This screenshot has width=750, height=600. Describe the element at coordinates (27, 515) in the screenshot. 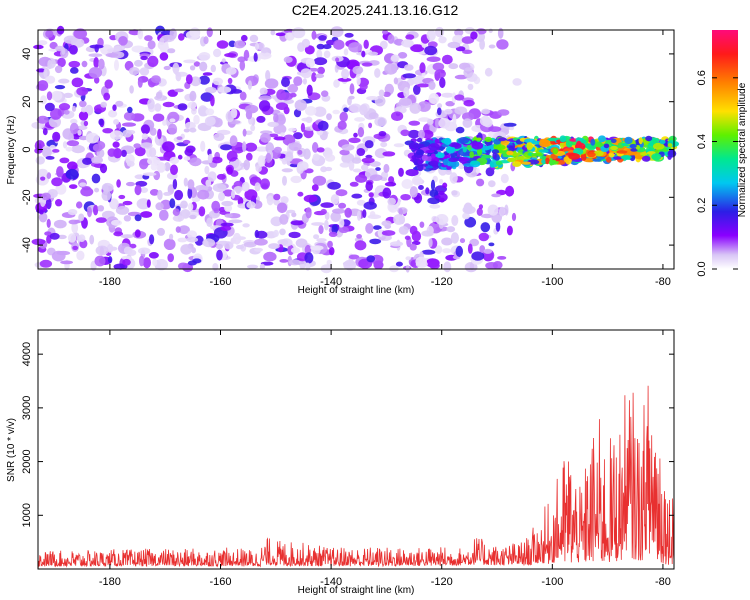

I see `y-tick-label: 1000` at that location.